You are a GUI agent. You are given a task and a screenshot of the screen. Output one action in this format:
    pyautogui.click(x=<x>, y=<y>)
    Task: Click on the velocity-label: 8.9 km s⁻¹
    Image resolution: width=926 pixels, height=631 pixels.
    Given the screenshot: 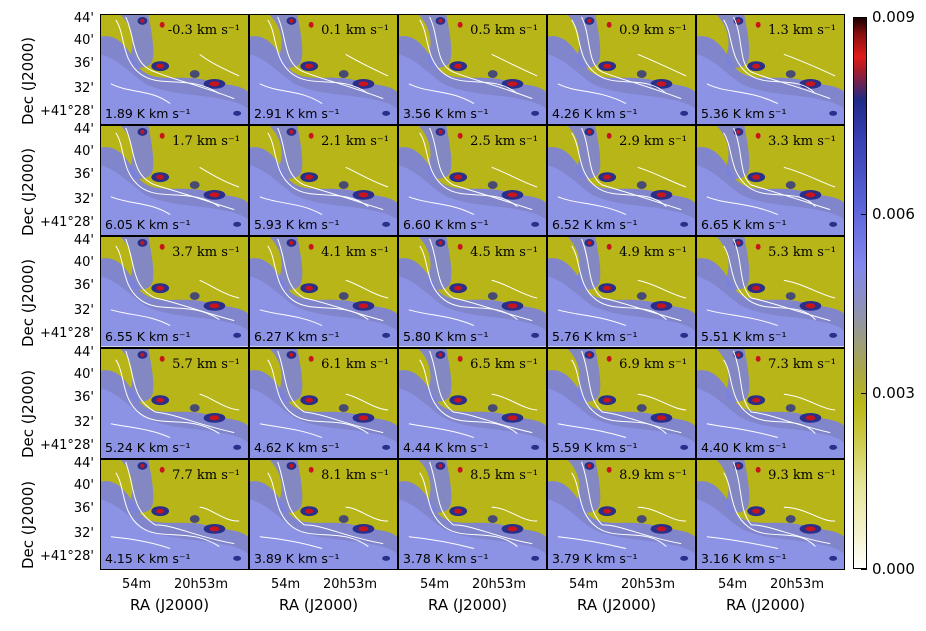 What is the action you would take?
    pyautogui.click(x=653, y=475)
    